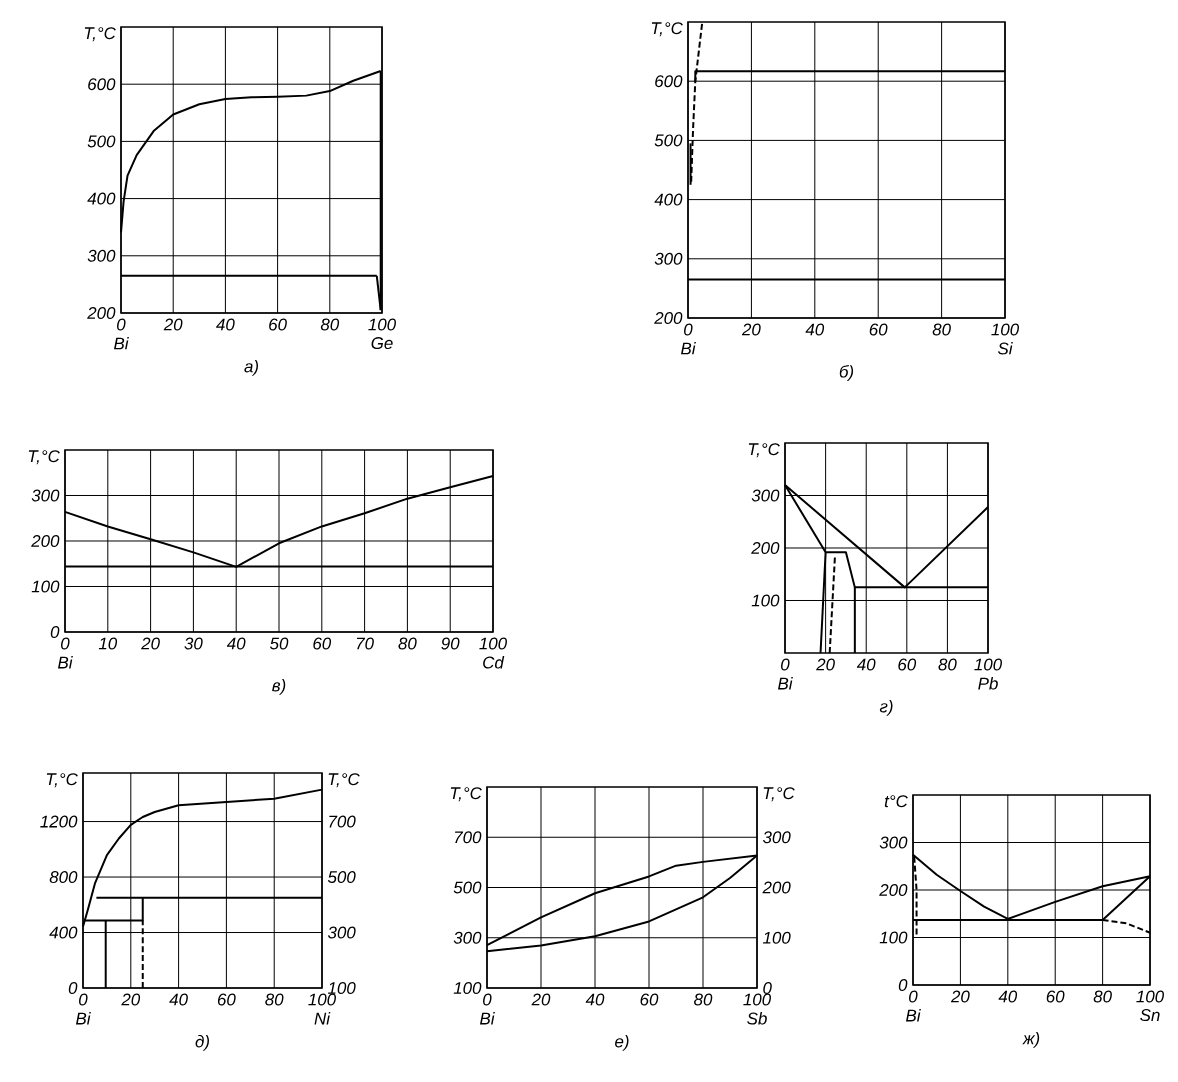 The width and height of the screenshot is (1178, 1082). Describe the element at coordinates (193, 643) in the screenshot. I see `x-tick-label: 30` at that location.